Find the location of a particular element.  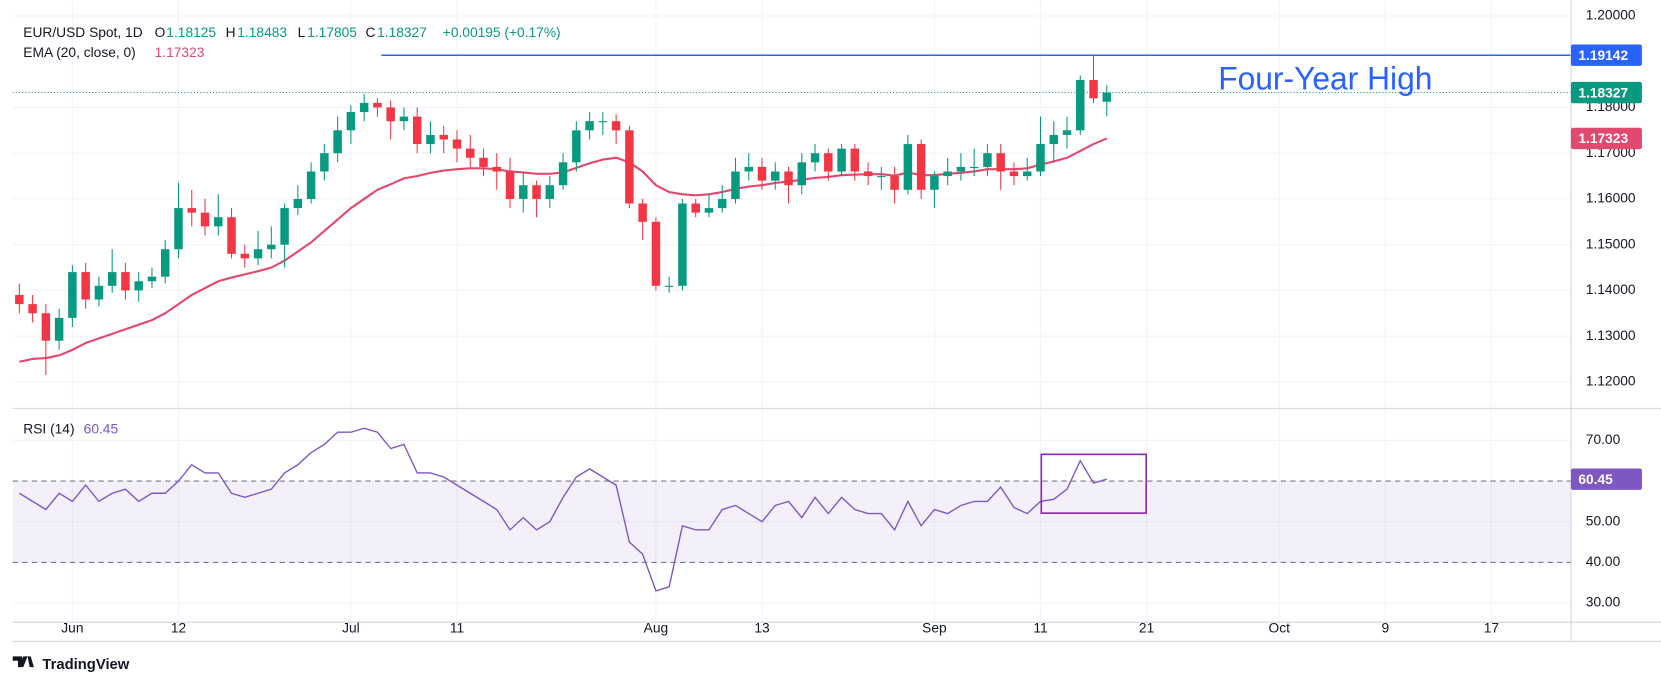

chart-title: EUR/USD Spot, 1D is located at coordinates (82, 32).